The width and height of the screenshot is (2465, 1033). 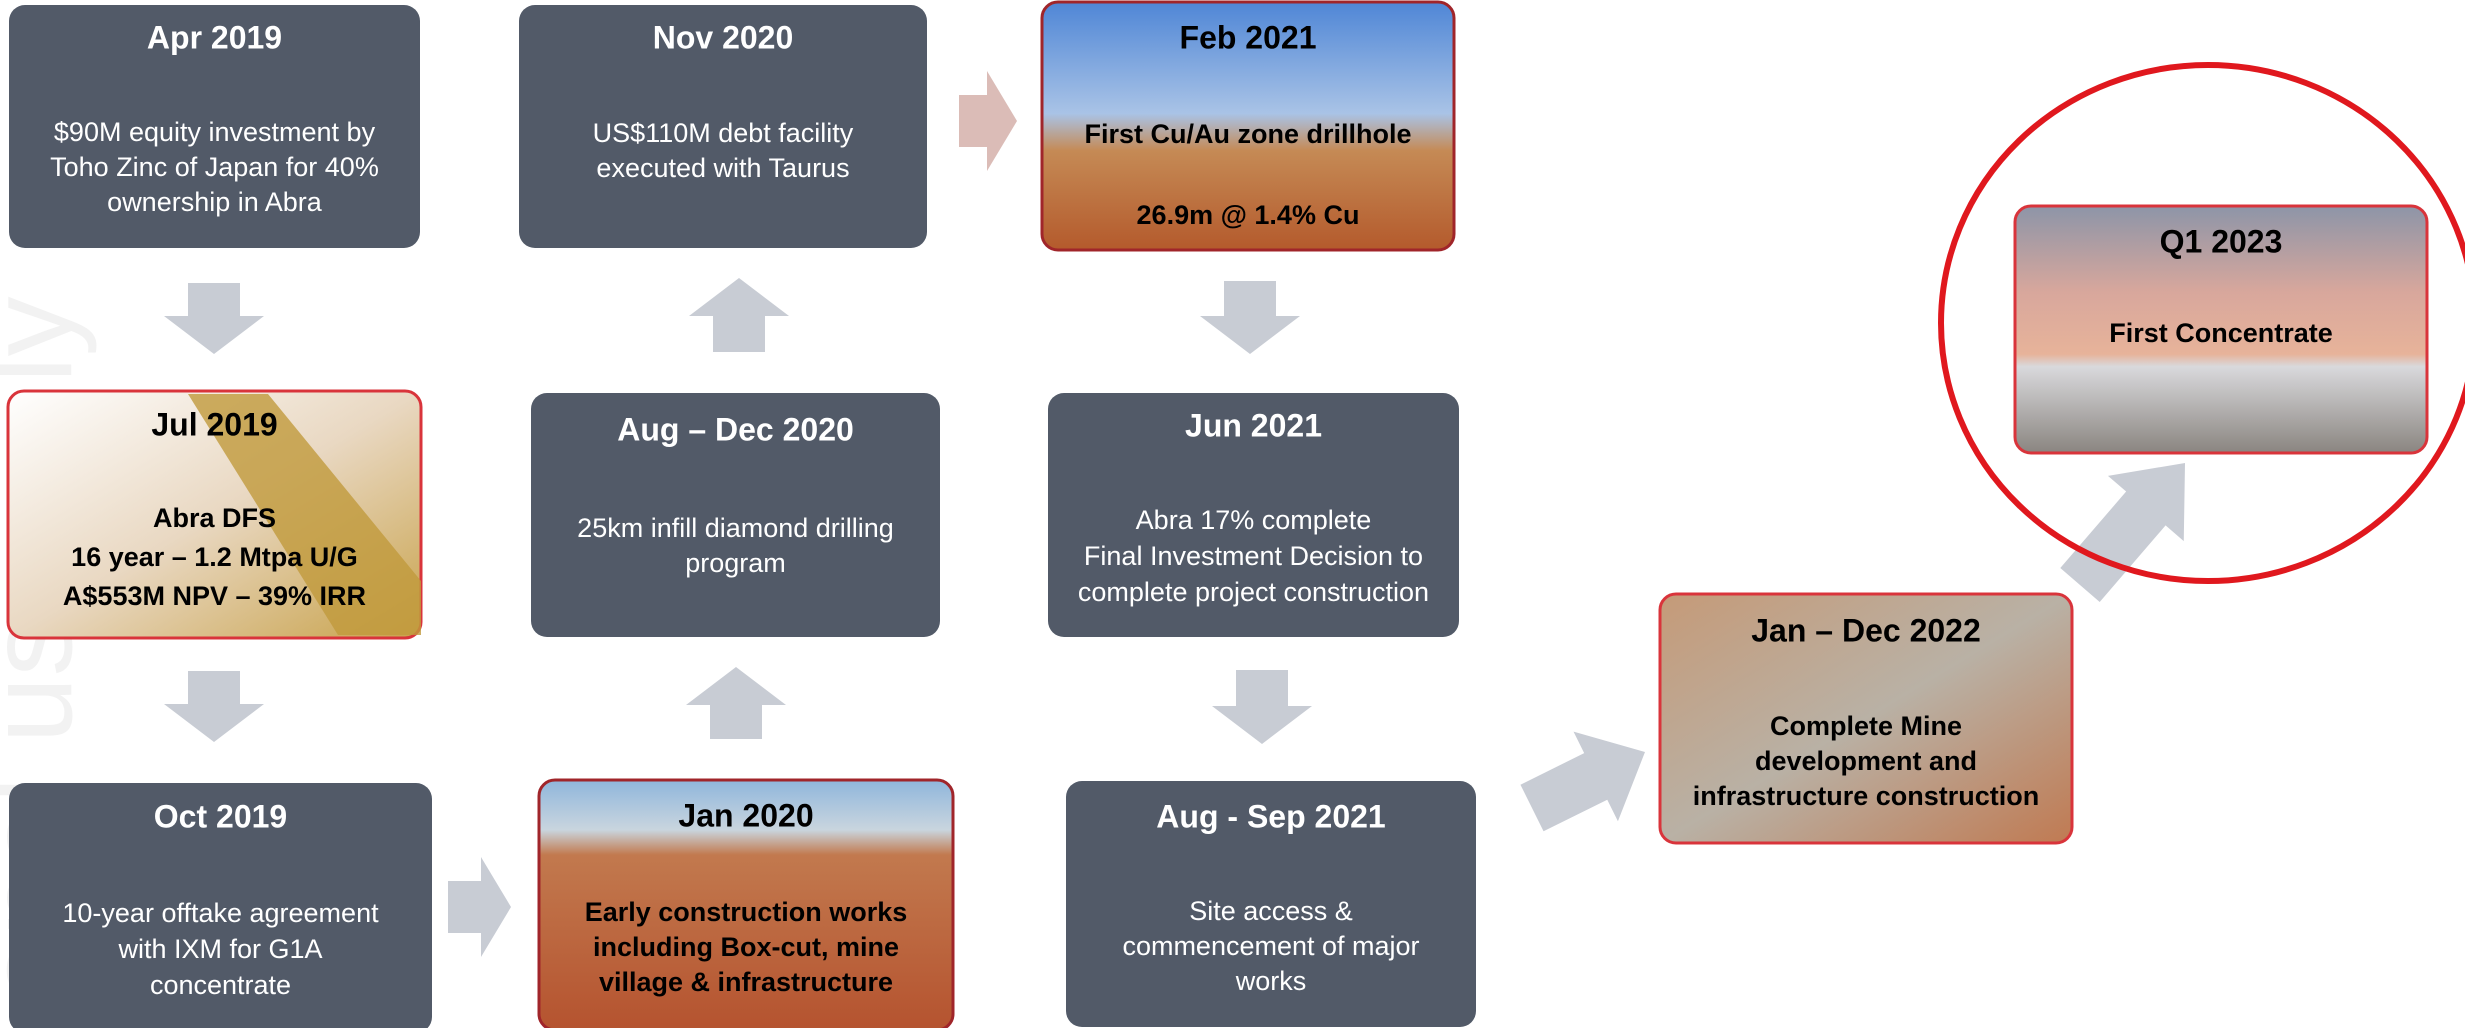 I want to click on milestone-text: infrastructure construction, so click(x=1866, y=796).